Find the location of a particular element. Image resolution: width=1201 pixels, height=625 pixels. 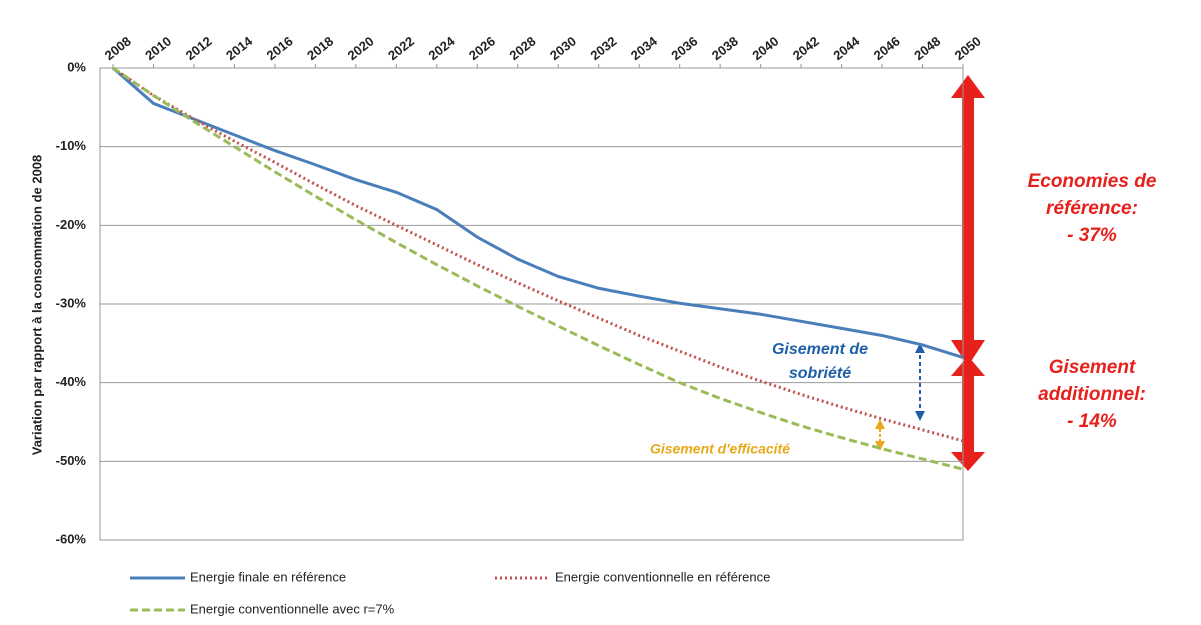

annotation: Gisement de is located at coordinates (820, 349).